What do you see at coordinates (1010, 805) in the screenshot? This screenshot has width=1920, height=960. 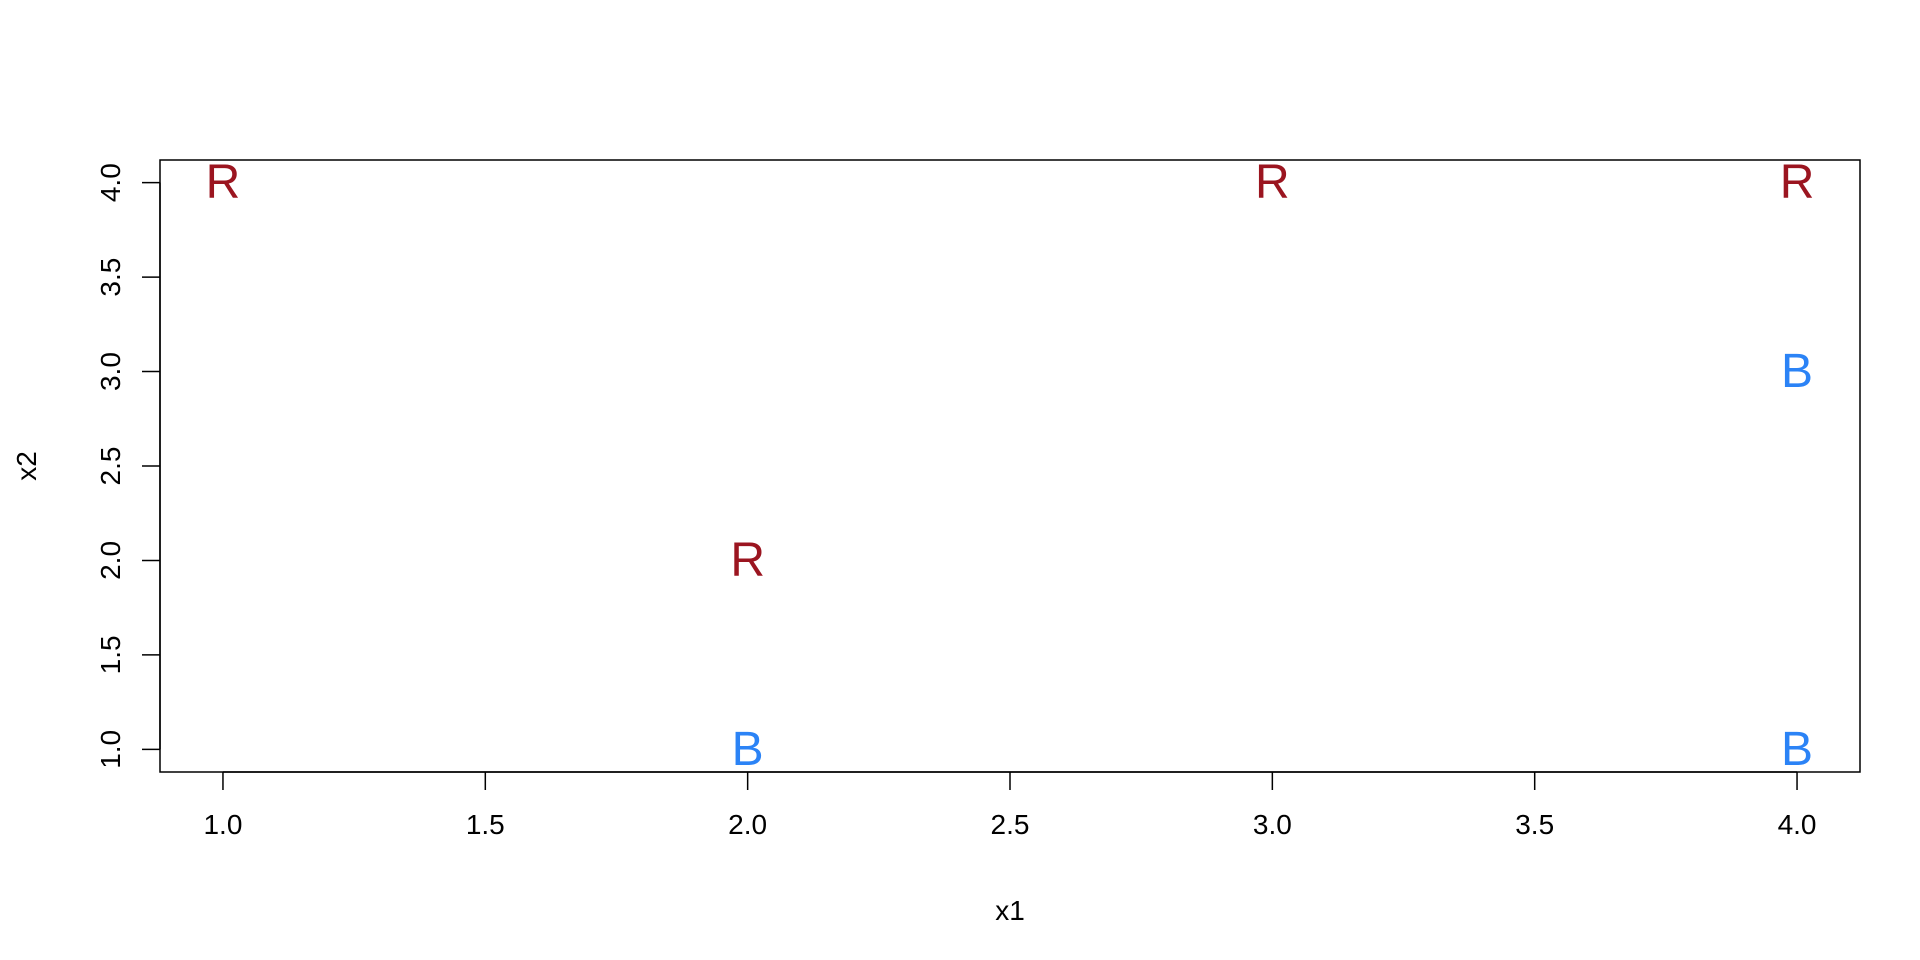 I see `x-axis: 1.0 1.5 2.0 2.5 3.0 3.5 4.0` at bounding box center [1010, 805].